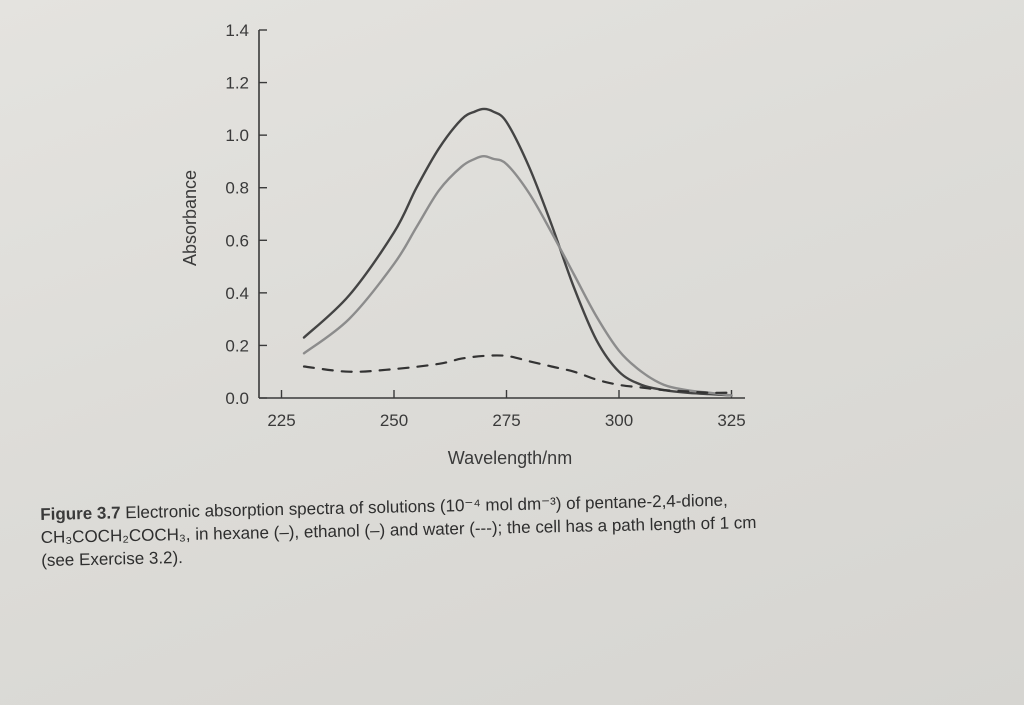 This screenshot has height=705, width=1024. What do you see at coordinates (237, 398) in the screenshot?
I see `y-tick-label: 0.0` at bounding box center [237, 398].